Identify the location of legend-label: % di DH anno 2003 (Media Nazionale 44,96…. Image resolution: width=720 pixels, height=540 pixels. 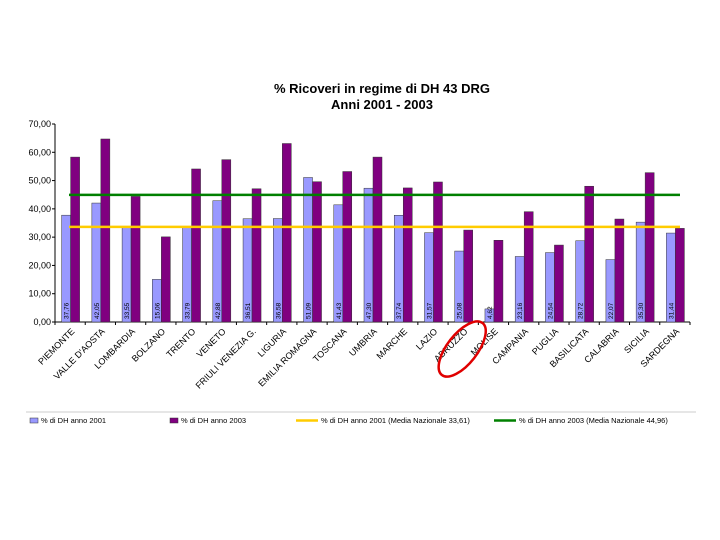
(593, 420).